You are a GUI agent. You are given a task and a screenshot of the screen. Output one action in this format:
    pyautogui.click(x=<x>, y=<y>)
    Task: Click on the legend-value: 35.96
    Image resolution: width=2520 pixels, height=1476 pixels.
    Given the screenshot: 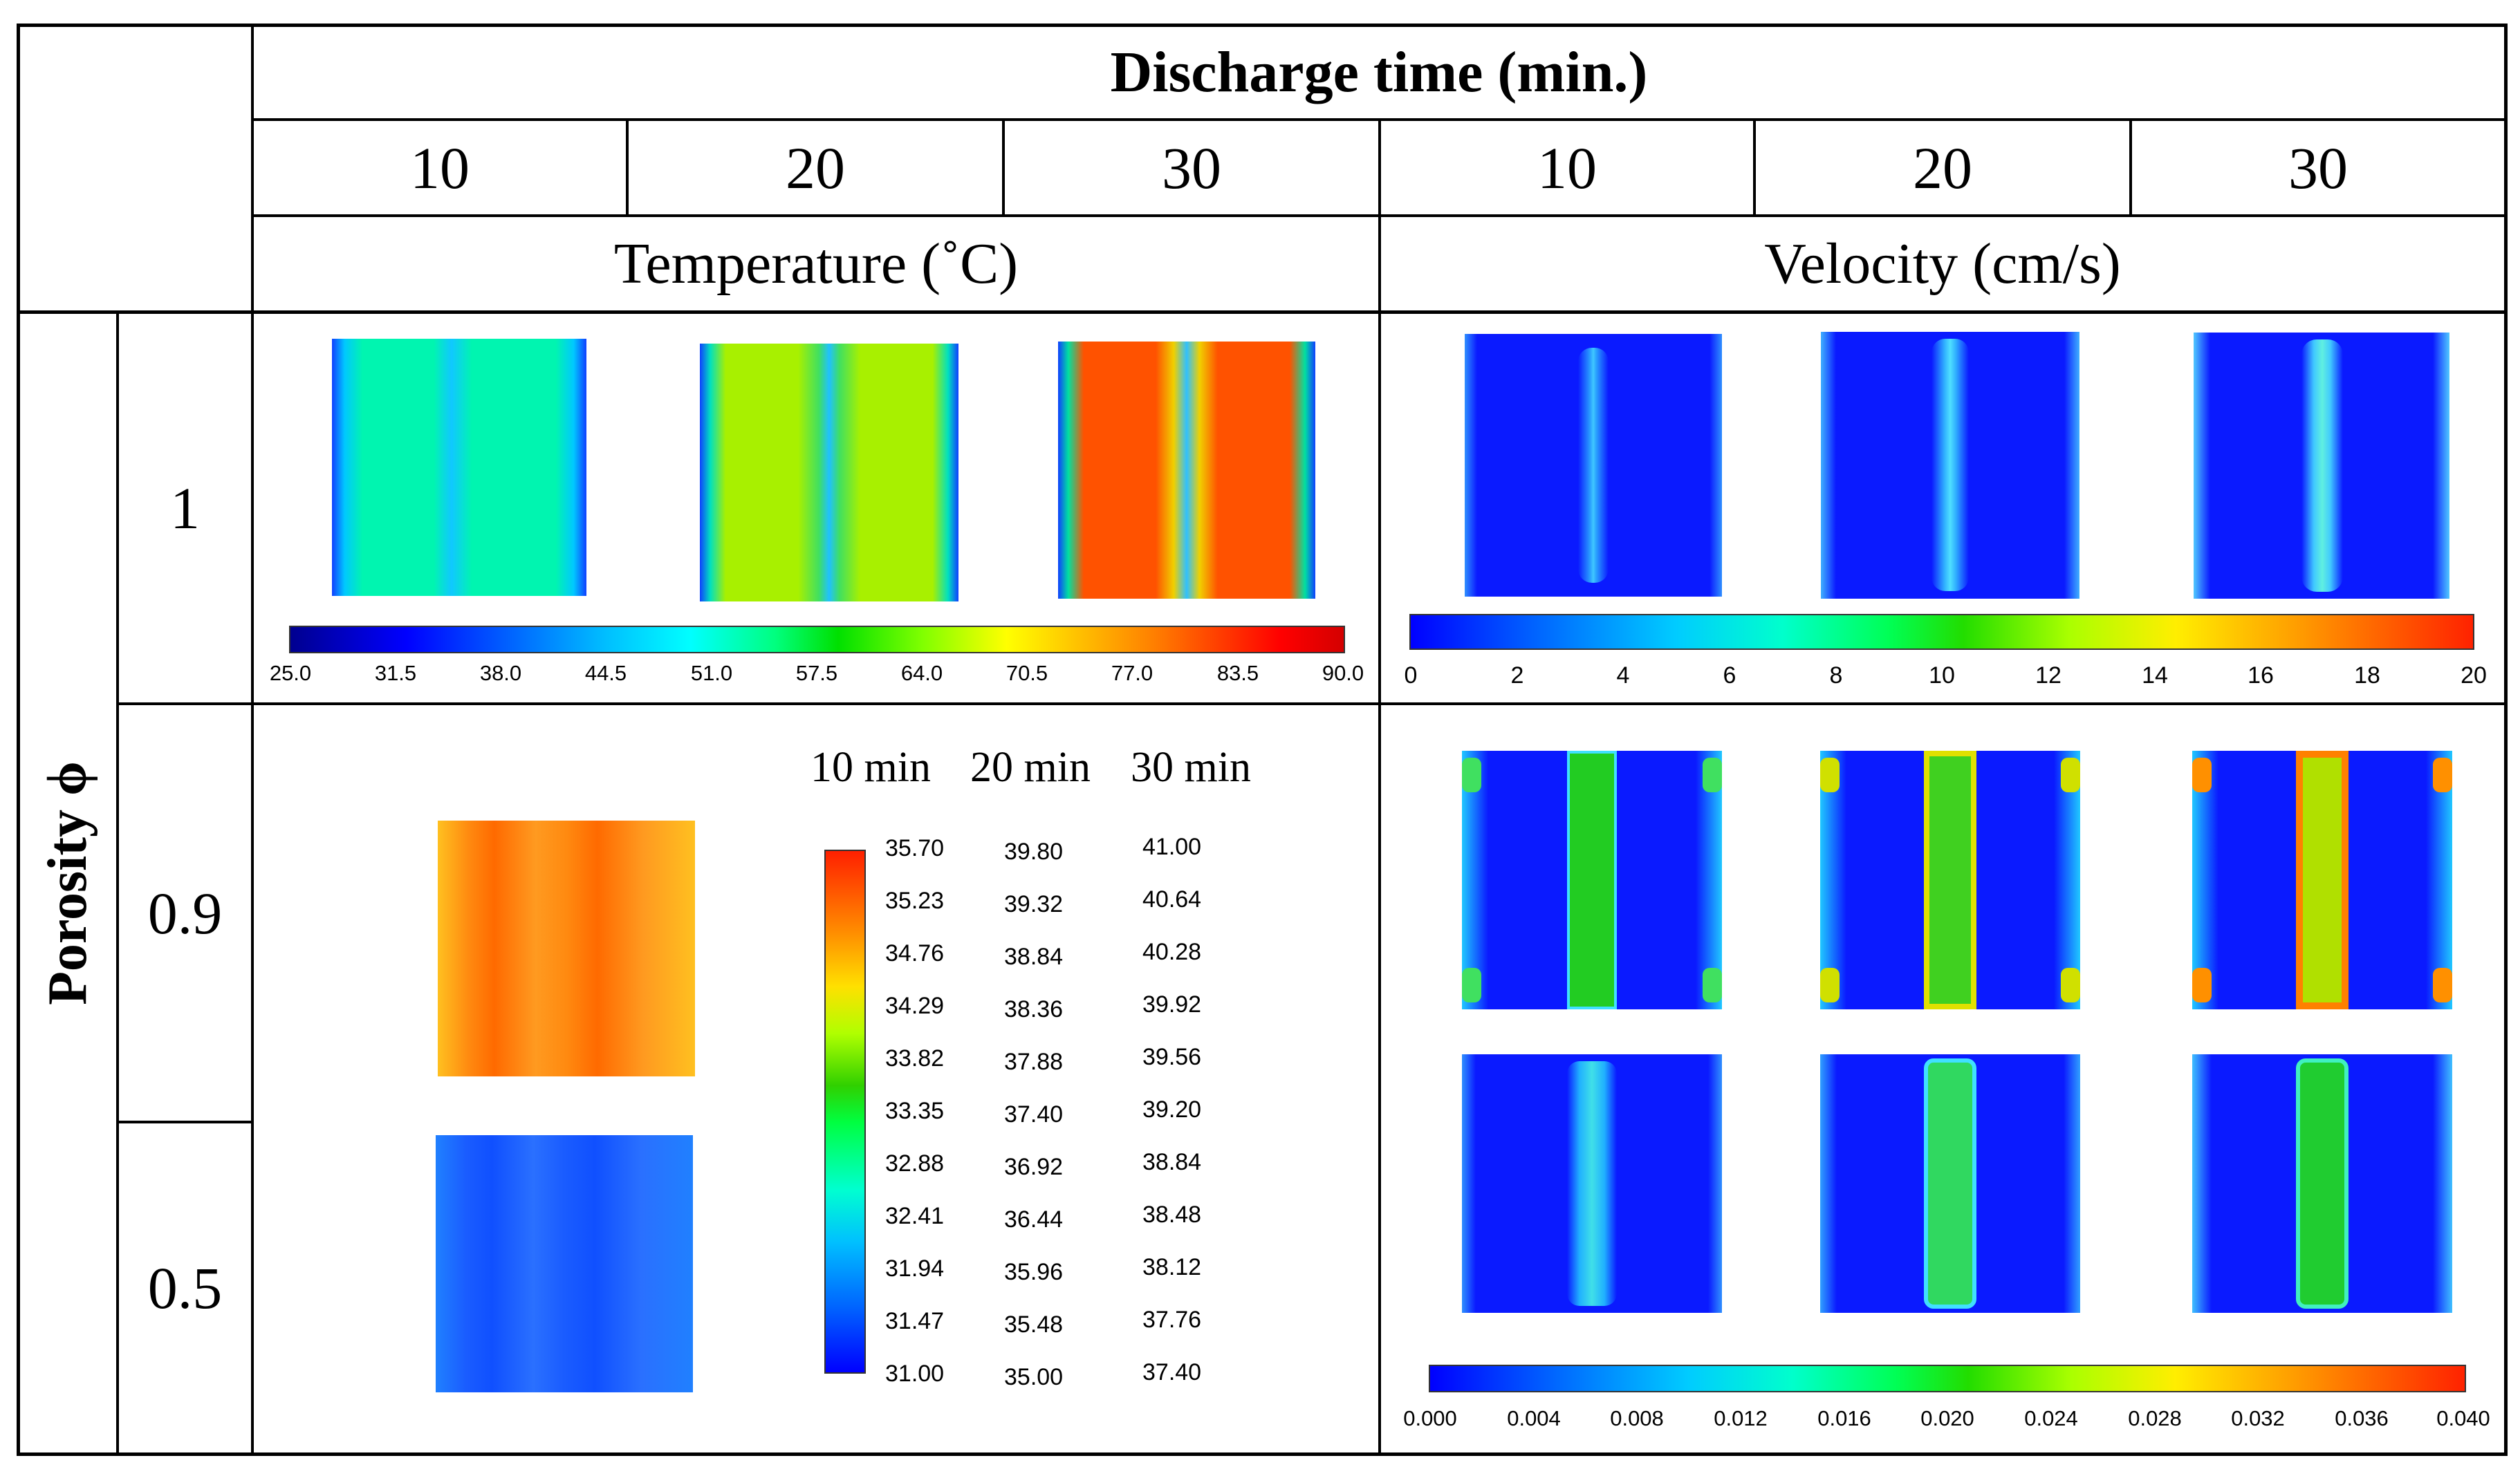 What is the action you would take?
    pyautogui.click(x=1034, y=1272)
    